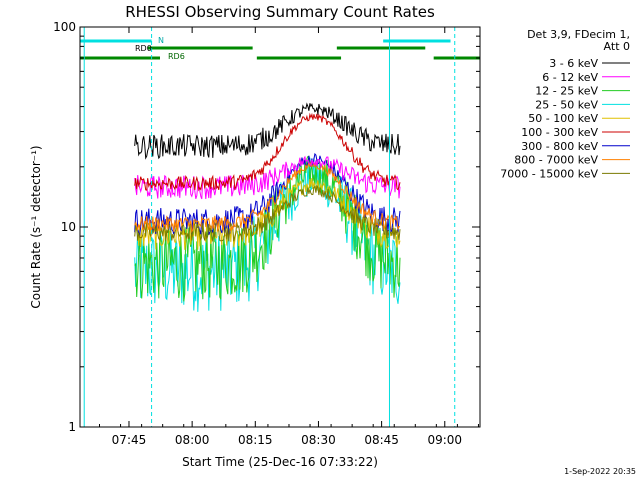  I want to click on legend-header-line1: Det 3,9, FDecim 1,, so click(578, 34).